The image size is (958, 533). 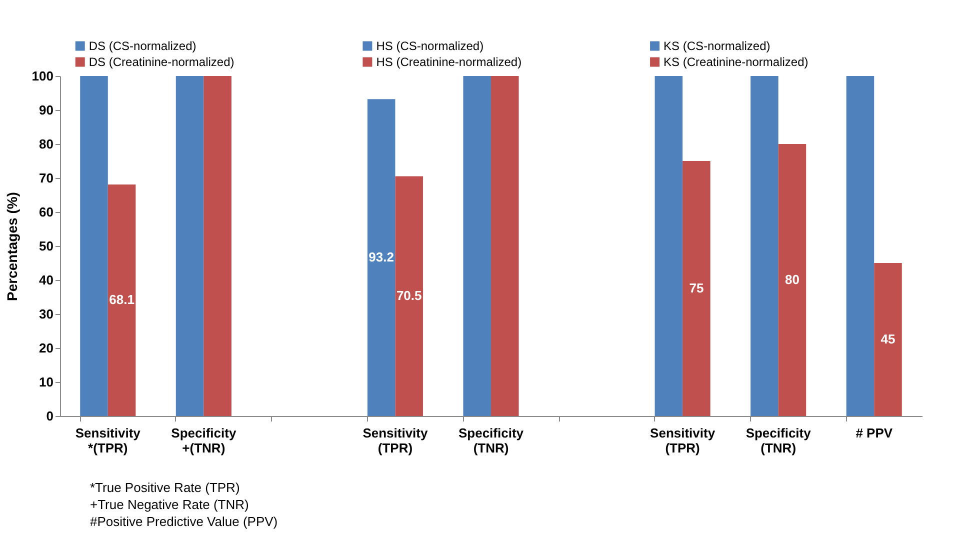 What do you see at coordinates (12, 246) in the screenshot?
I see `y-axis-title: Percentages (%)` at bounding box center [12, 246].